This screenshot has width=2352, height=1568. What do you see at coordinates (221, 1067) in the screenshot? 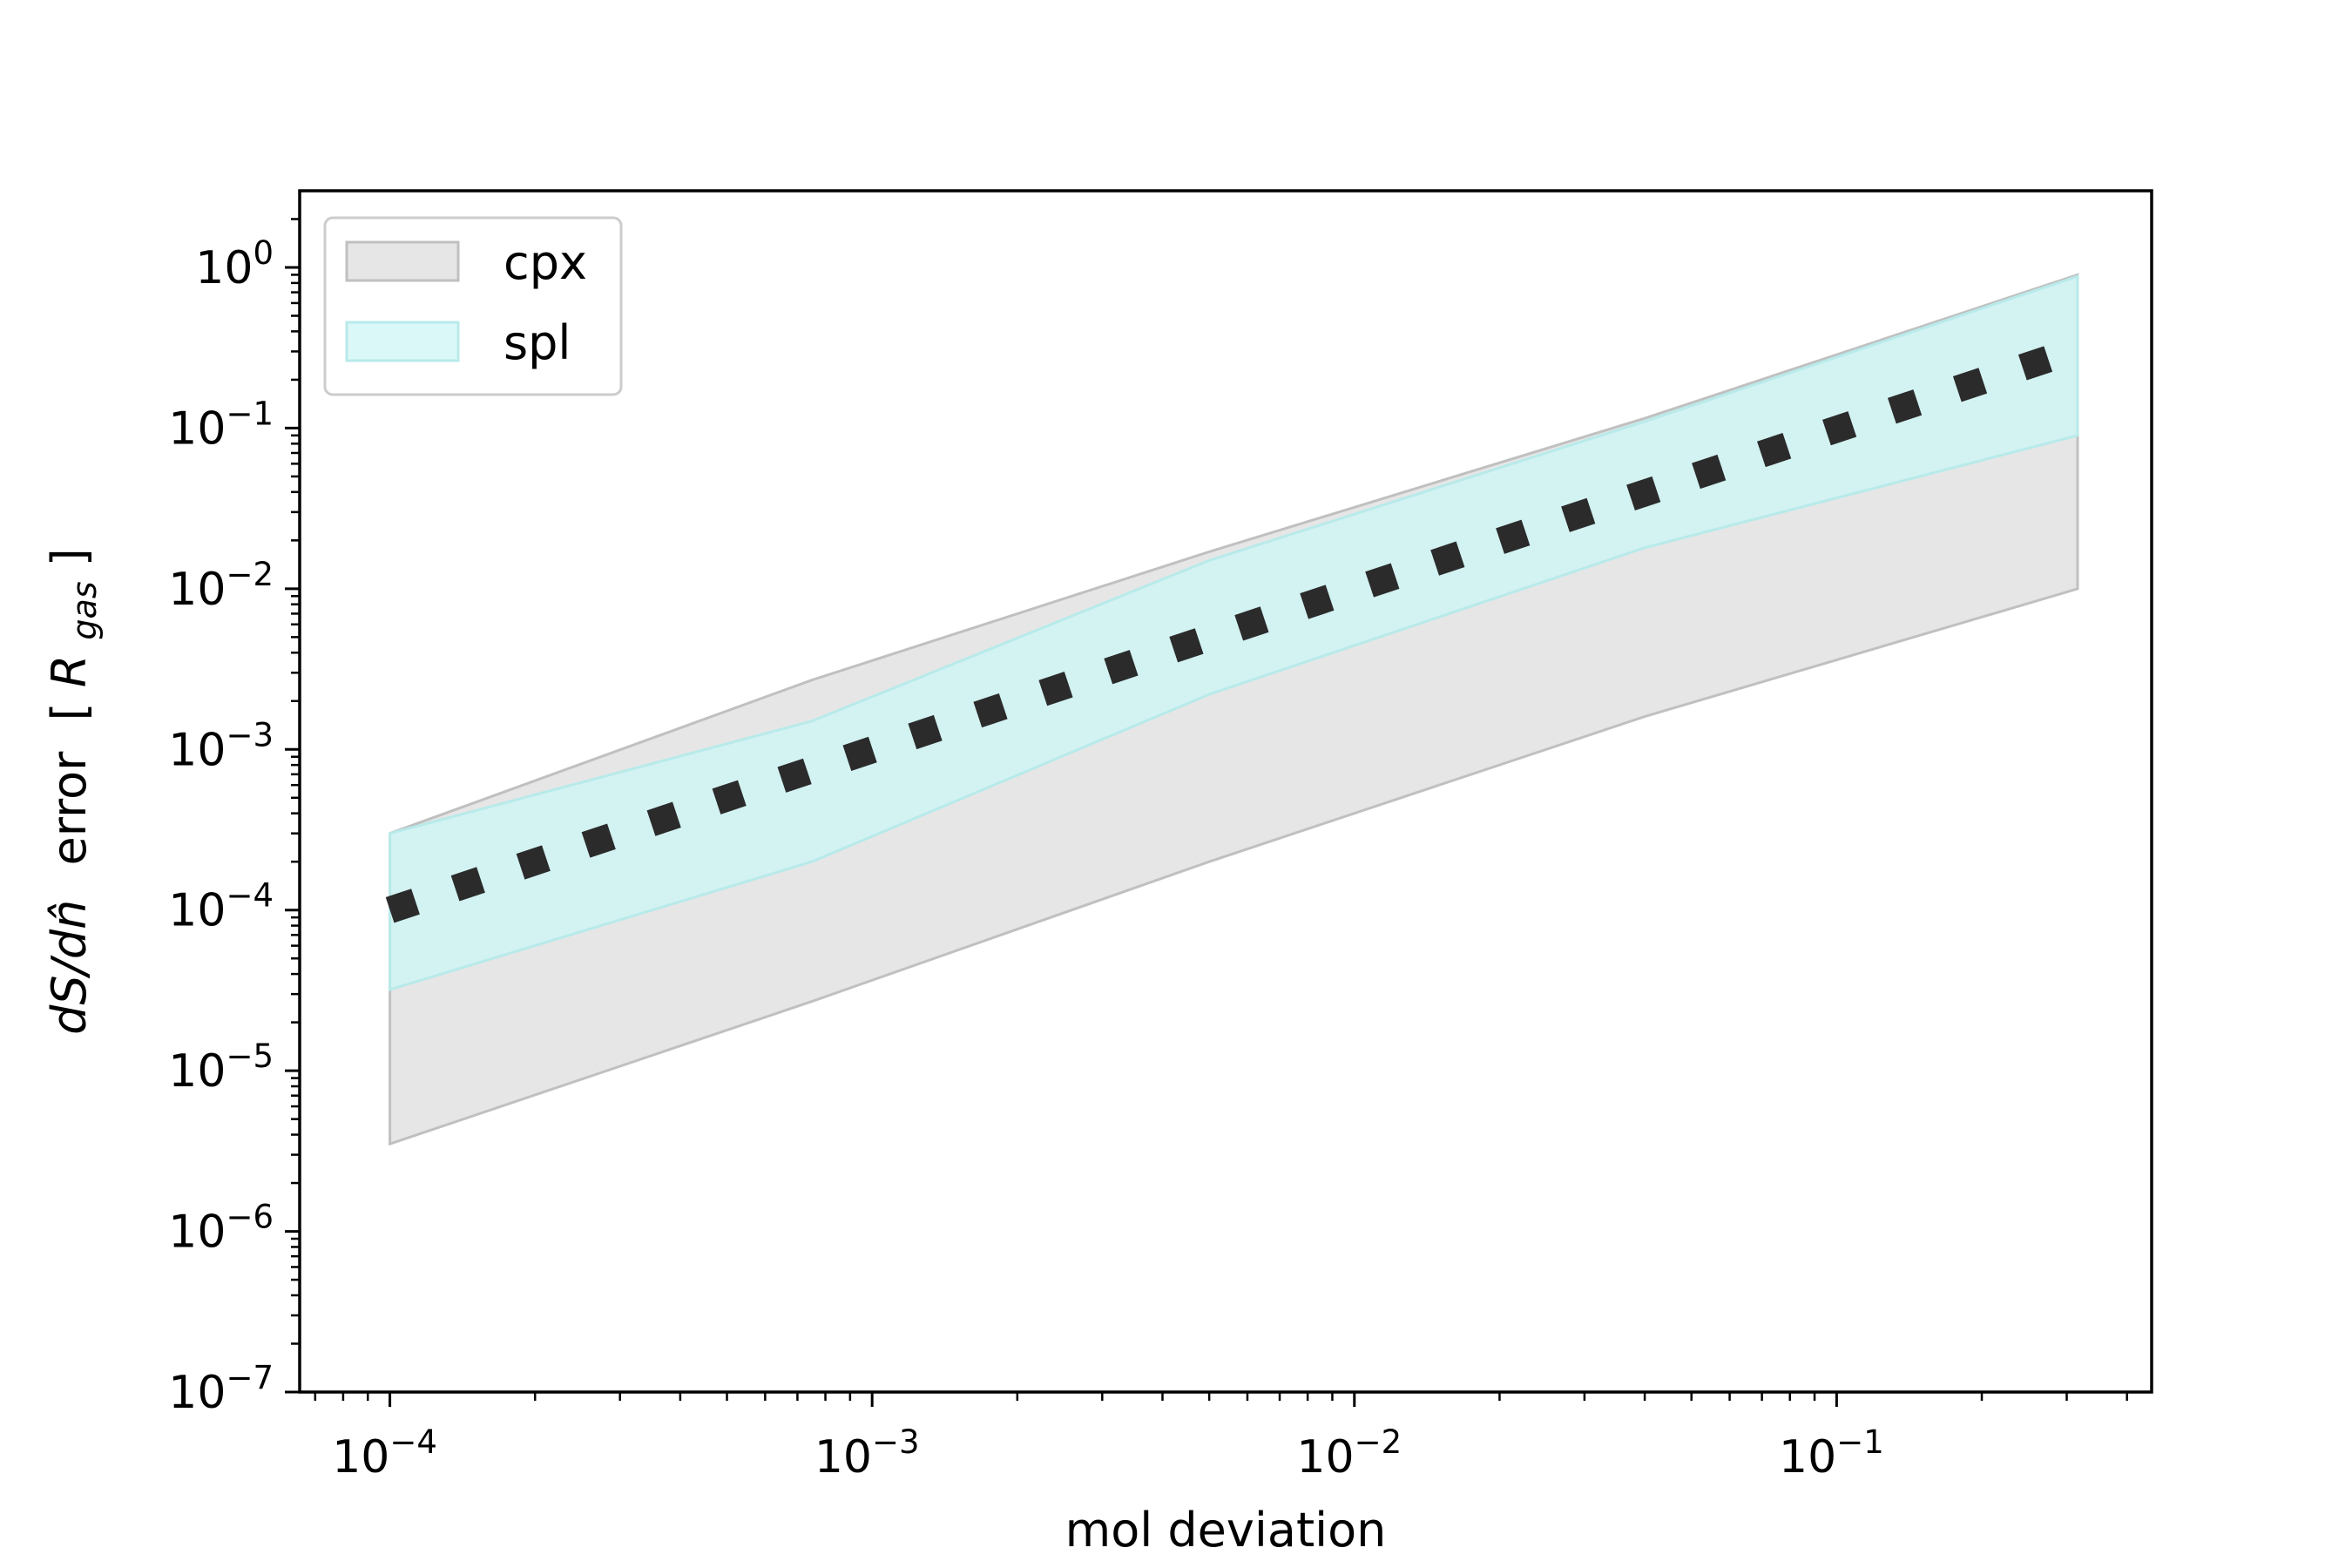
I see `y-tick-label: 10⁻⁵` at bounding box center [221, 1067].